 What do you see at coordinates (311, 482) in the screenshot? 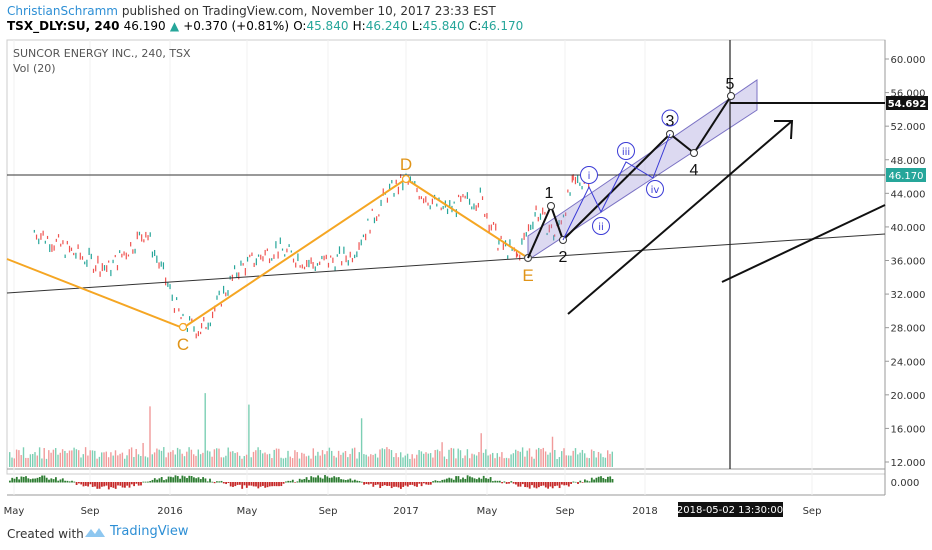
I see `oscillator-pane` at bounding box center [311, 482].